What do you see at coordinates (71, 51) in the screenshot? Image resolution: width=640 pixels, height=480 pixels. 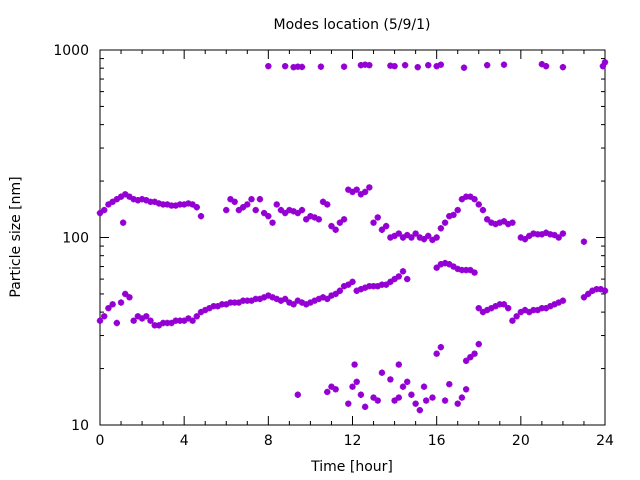 I see `y-tick-label: 1000` at bounding box center [71, 51].